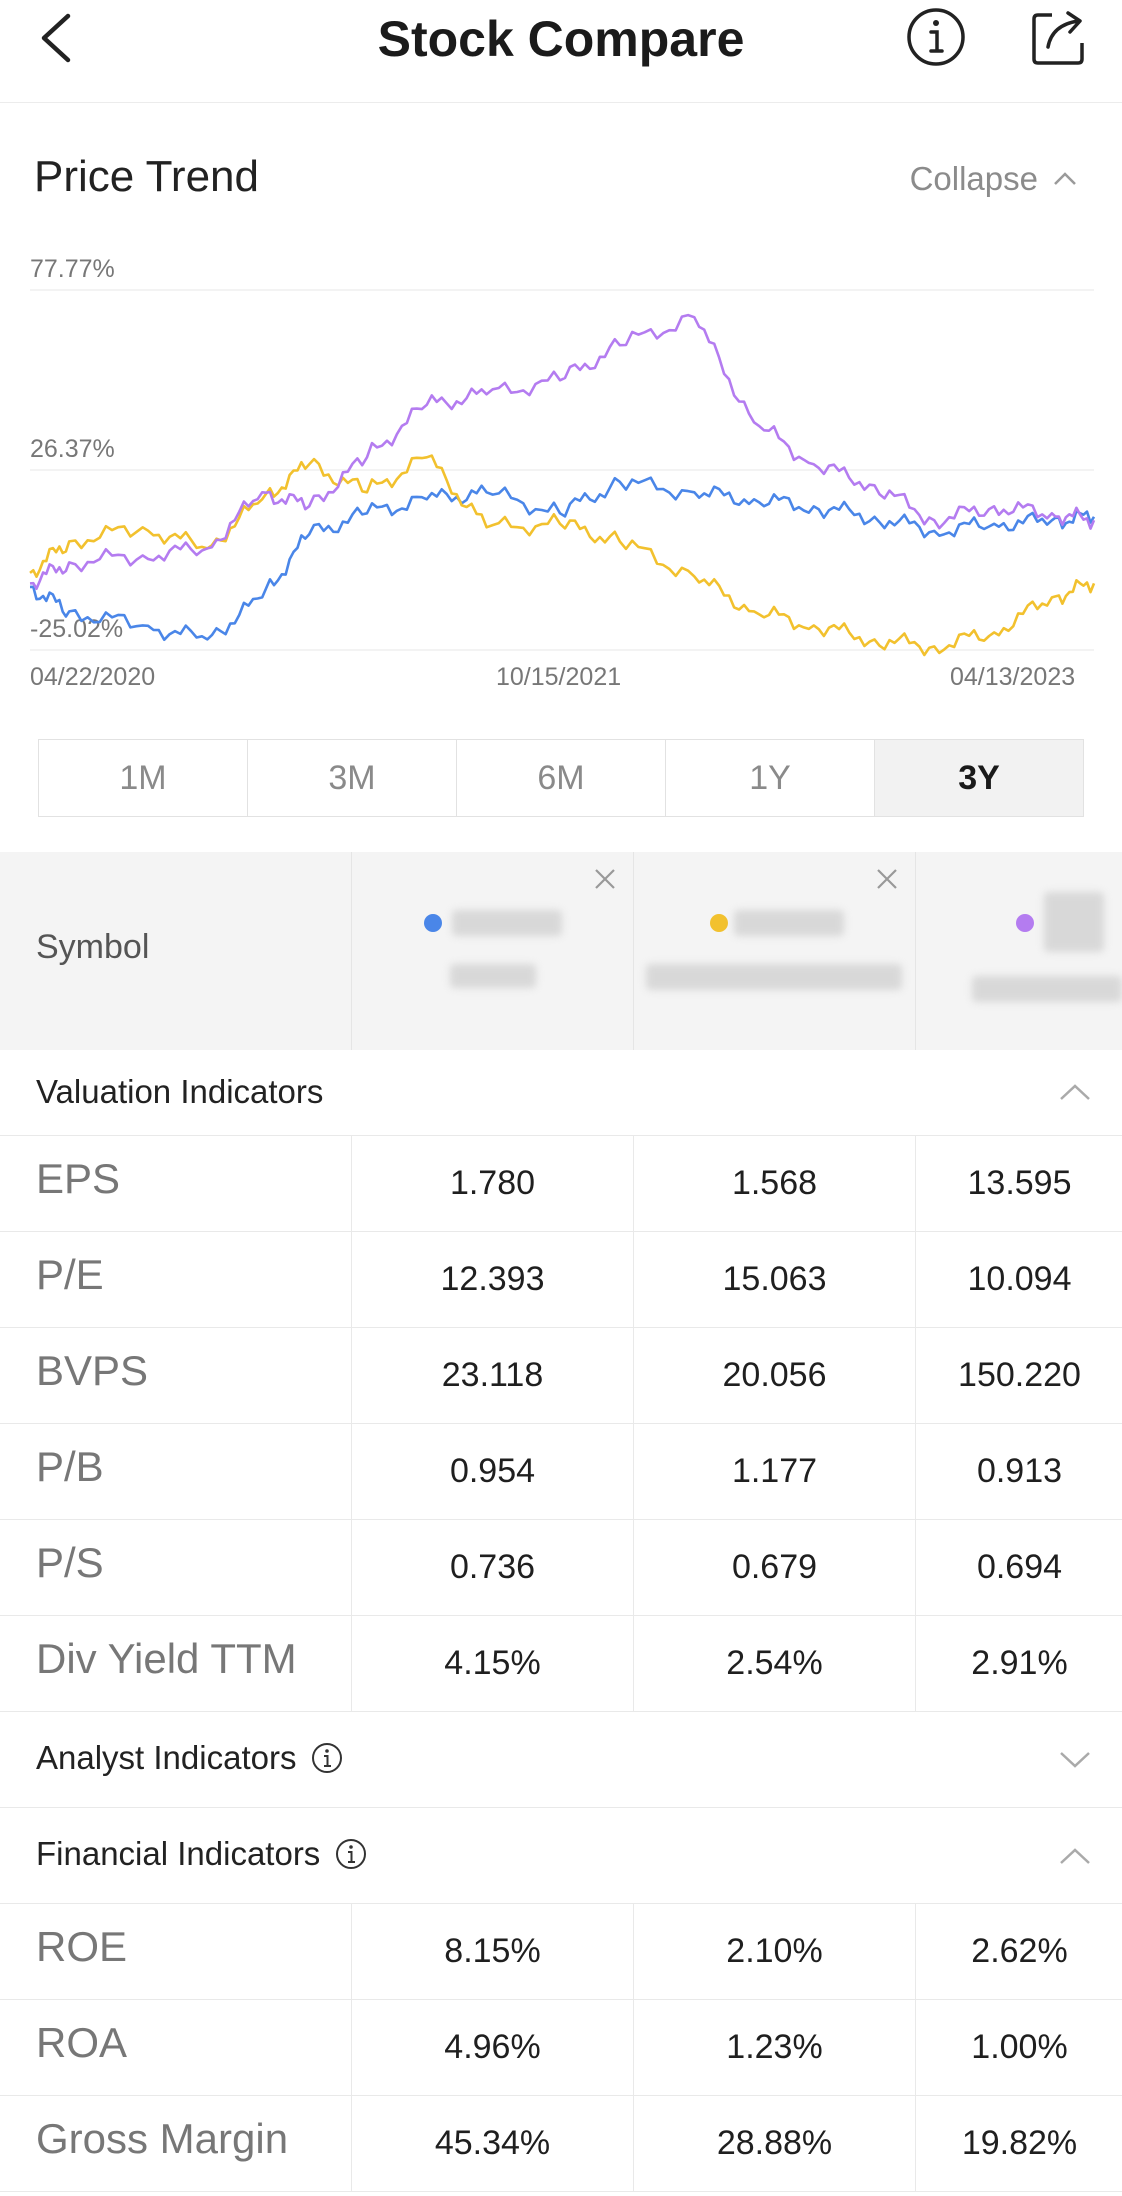  I want to click on value-cell: 0.954, so click(492, 1471).